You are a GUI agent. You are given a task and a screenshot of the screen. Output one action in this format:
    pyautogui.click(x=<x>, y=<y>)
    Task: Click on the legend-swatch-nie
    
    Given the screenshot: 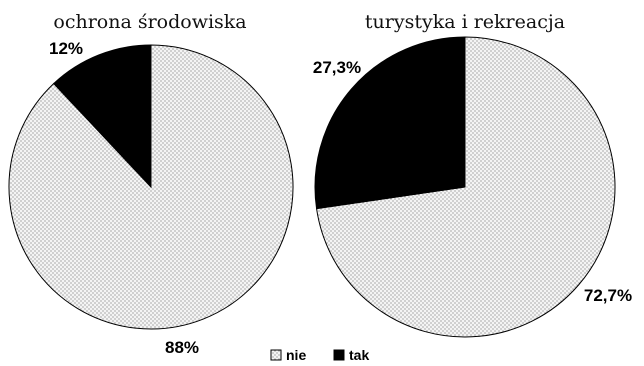 What is the action you would take?
    pyautogui.click(x=276, y=355)
    